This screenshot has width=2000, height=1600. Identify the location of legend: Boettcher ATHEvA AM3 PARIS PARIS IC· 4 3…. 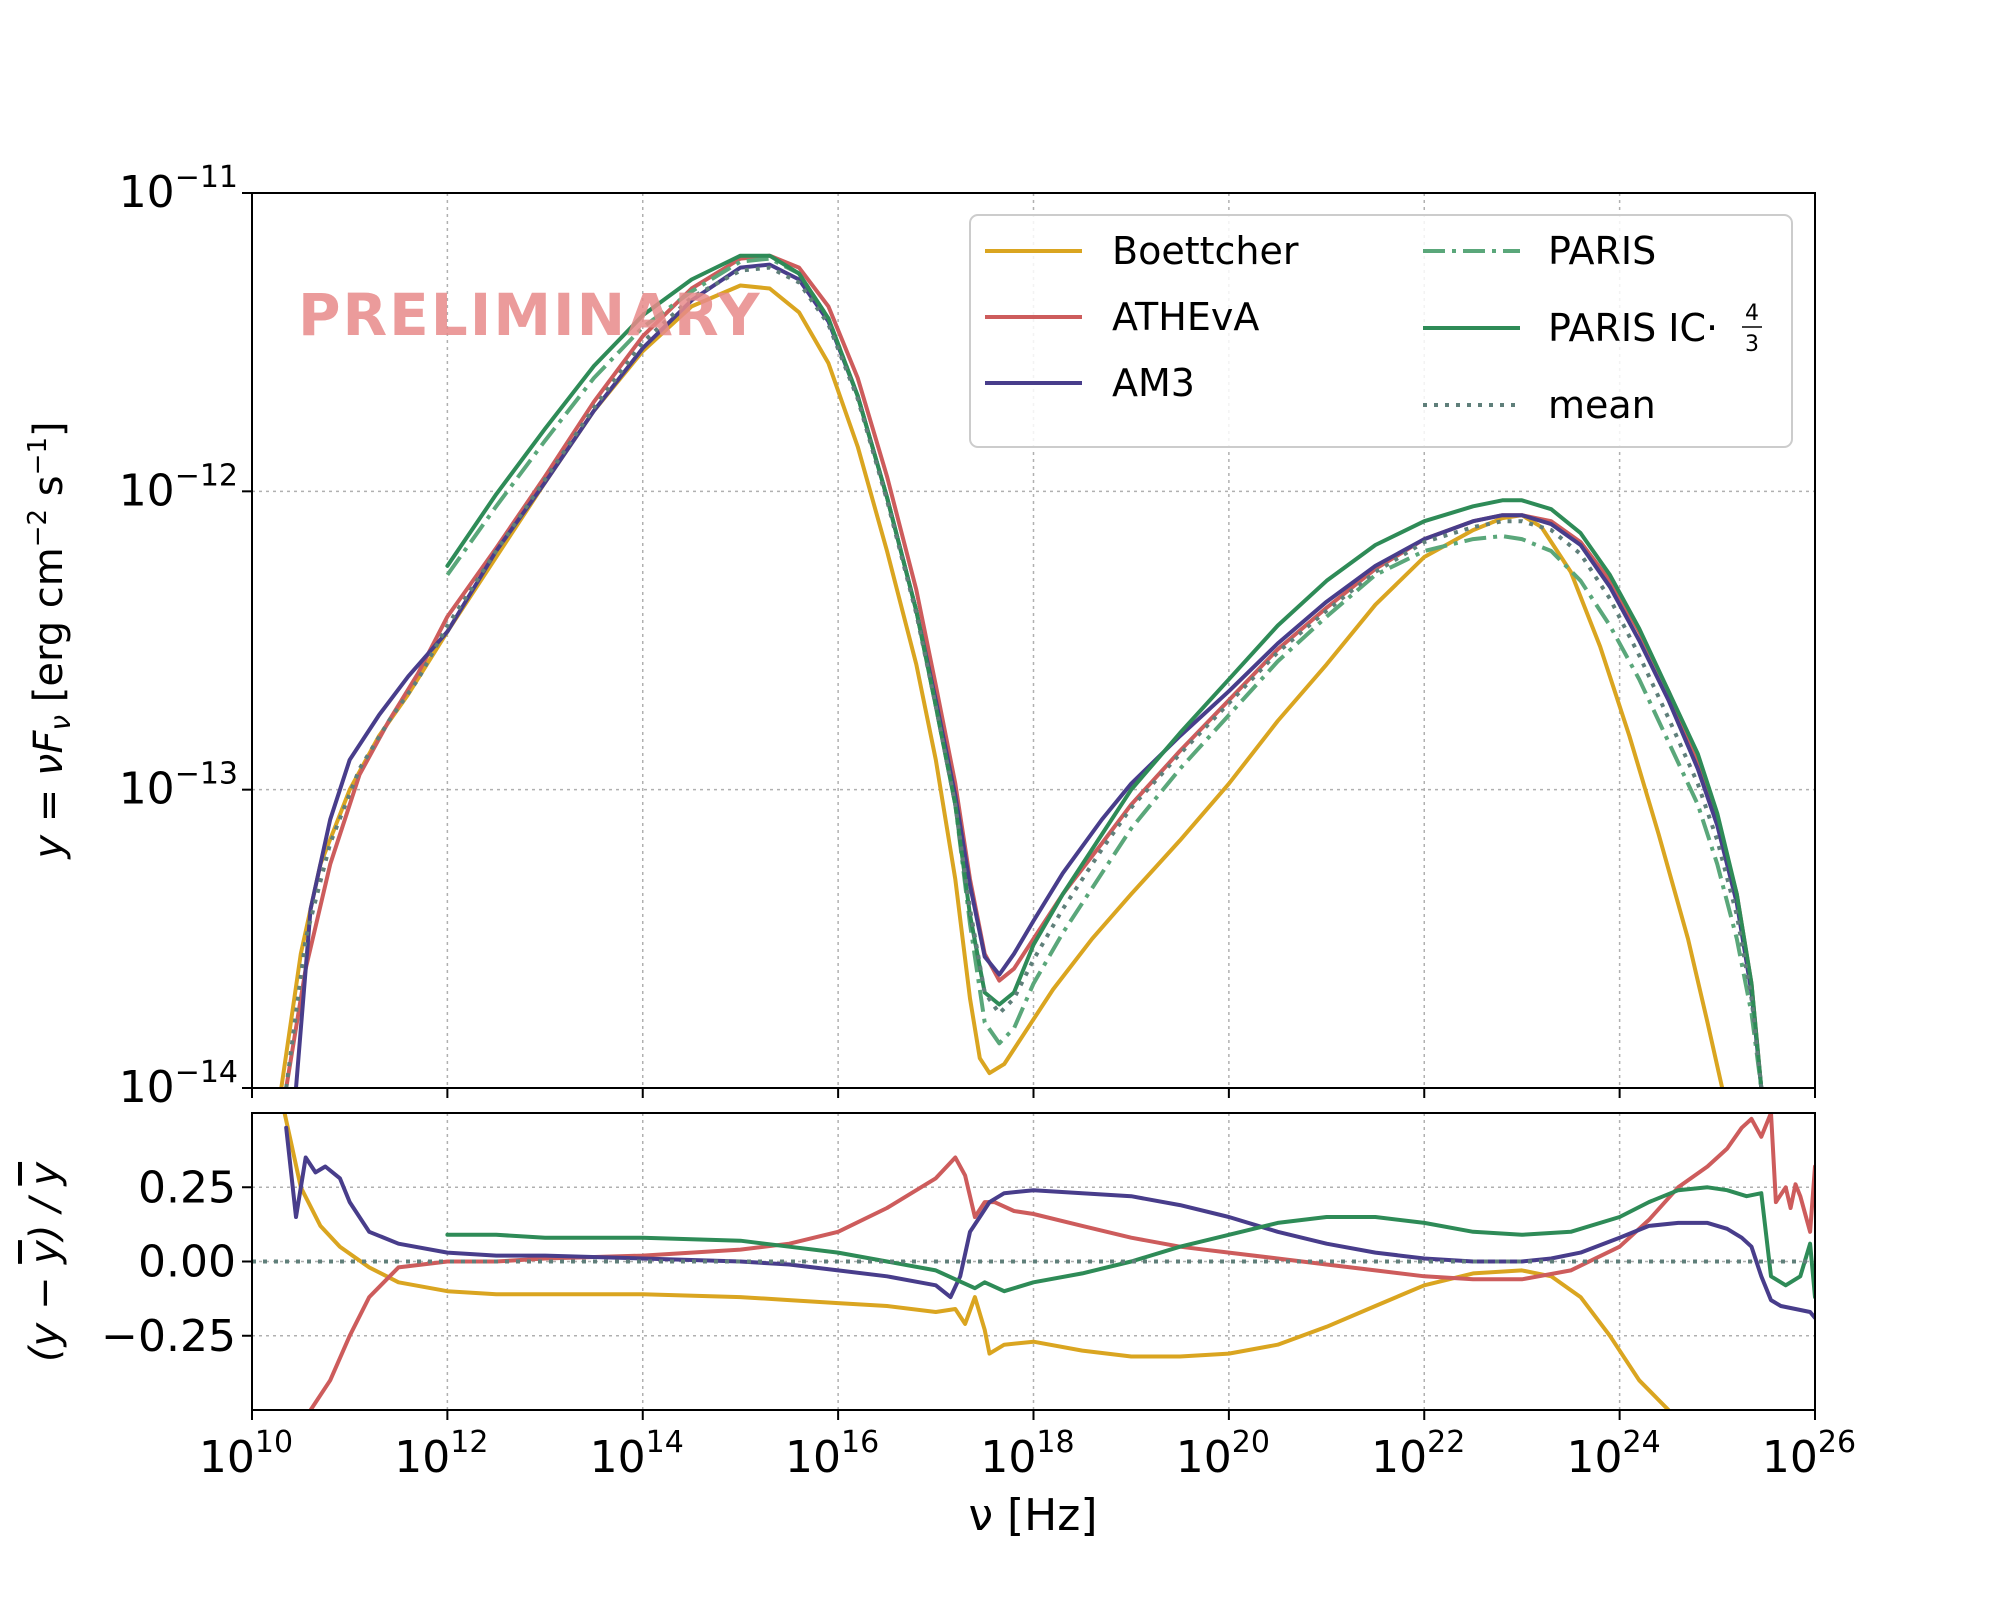
(1381, 331).